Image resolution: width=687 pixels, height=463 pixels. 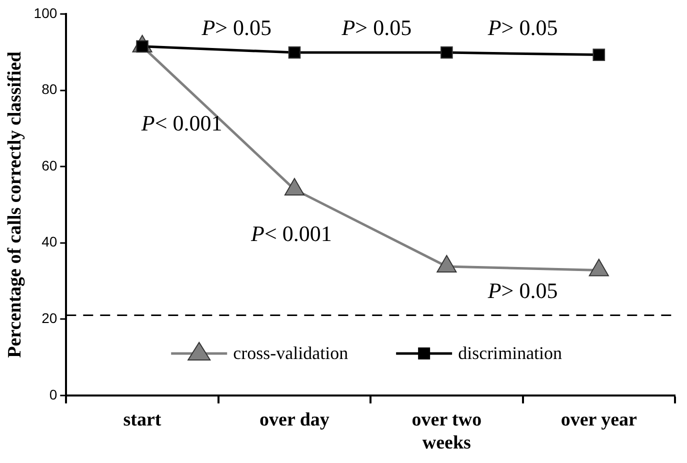 What do you see at coordinates (15, 204) in the screenshot?
I see `y-axis-title: Percentage of calls correctly classified` at bounding box center [15, 204].